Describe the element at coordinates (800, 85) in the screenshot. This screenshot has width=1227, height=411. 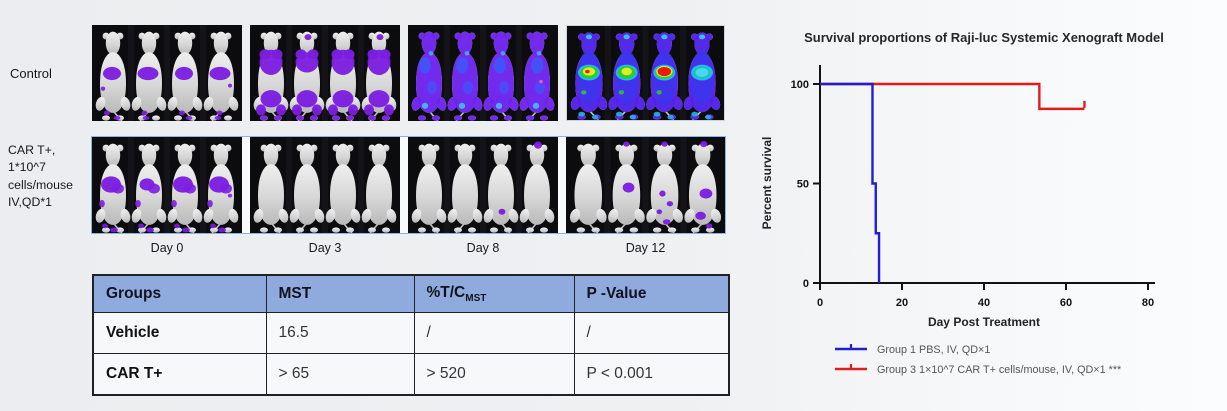
I see `y-tick-label: 100` at that location.